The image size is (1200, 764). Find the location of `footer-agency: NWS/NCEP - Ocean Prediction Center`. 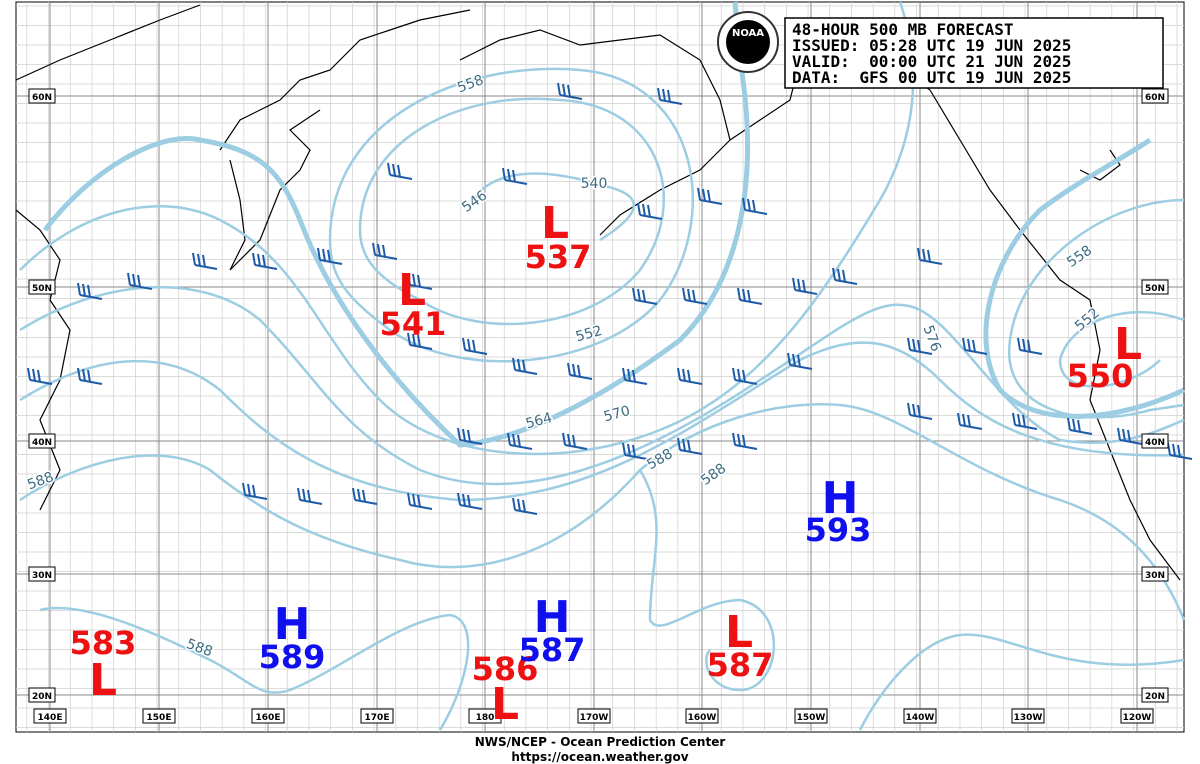

footer-agency: NWS/NCEP - Ocean Prediction Center is located at coordinates (600, 742).